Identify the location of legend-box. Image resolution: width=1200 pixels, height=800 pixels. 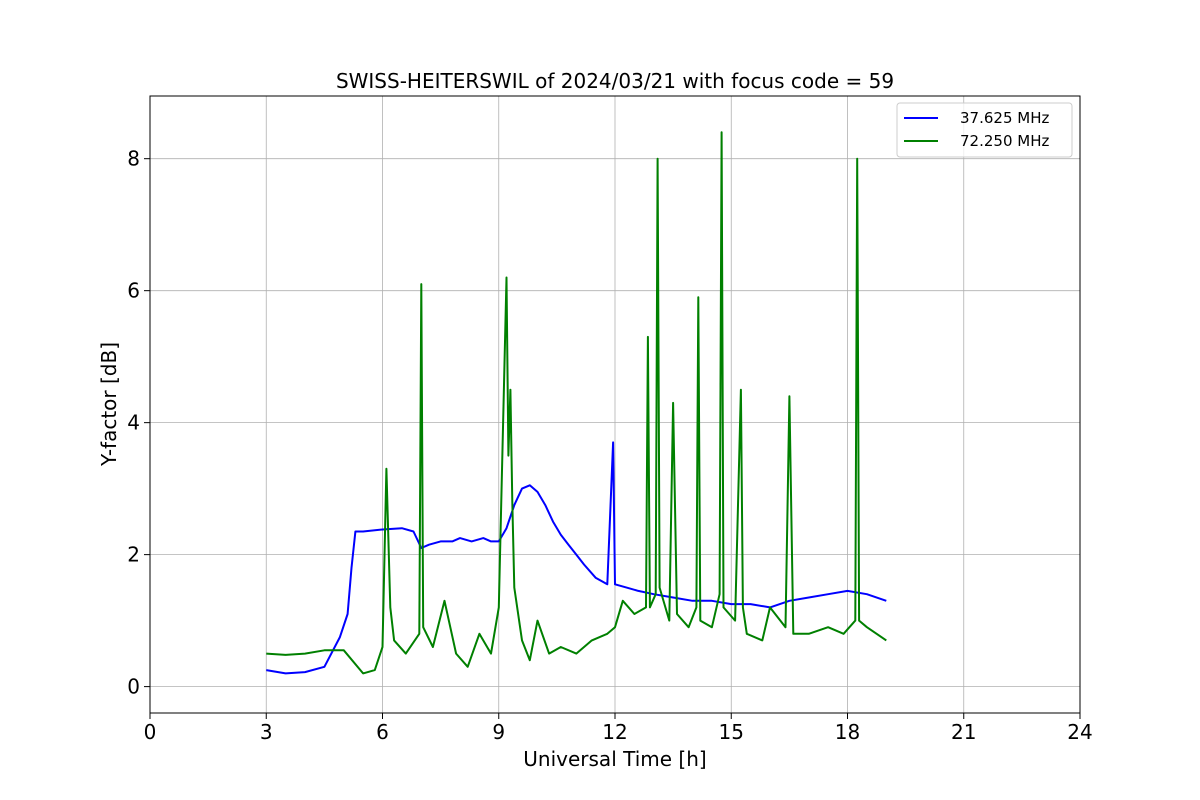
(984, 130).